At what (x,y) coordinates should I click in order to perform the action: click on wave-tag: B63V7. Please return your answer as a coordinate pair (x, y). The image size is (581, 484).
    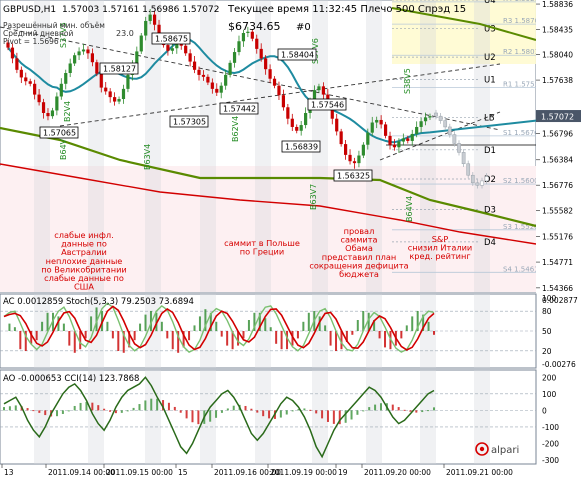
    Looking at the image, I should click on (313, 197).